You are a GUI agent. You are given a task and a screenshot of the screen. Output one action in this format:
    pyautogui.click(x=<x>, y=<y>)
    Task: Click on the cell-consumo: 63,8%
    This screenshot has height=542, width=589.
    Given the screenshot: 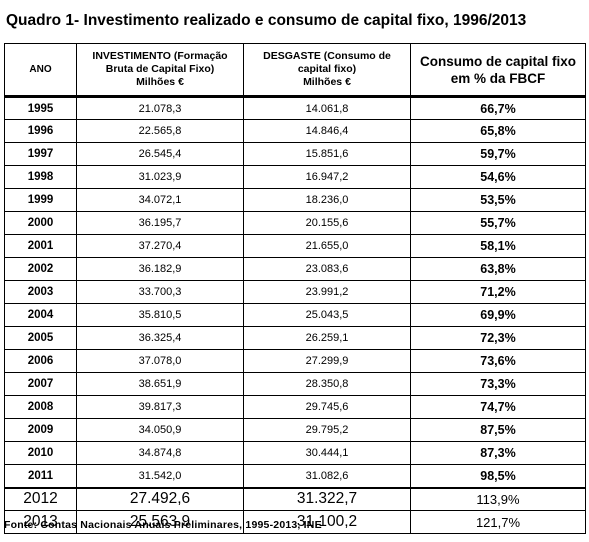 What is the action you would take?
    pyautogui.click(x=498, y=269)
    